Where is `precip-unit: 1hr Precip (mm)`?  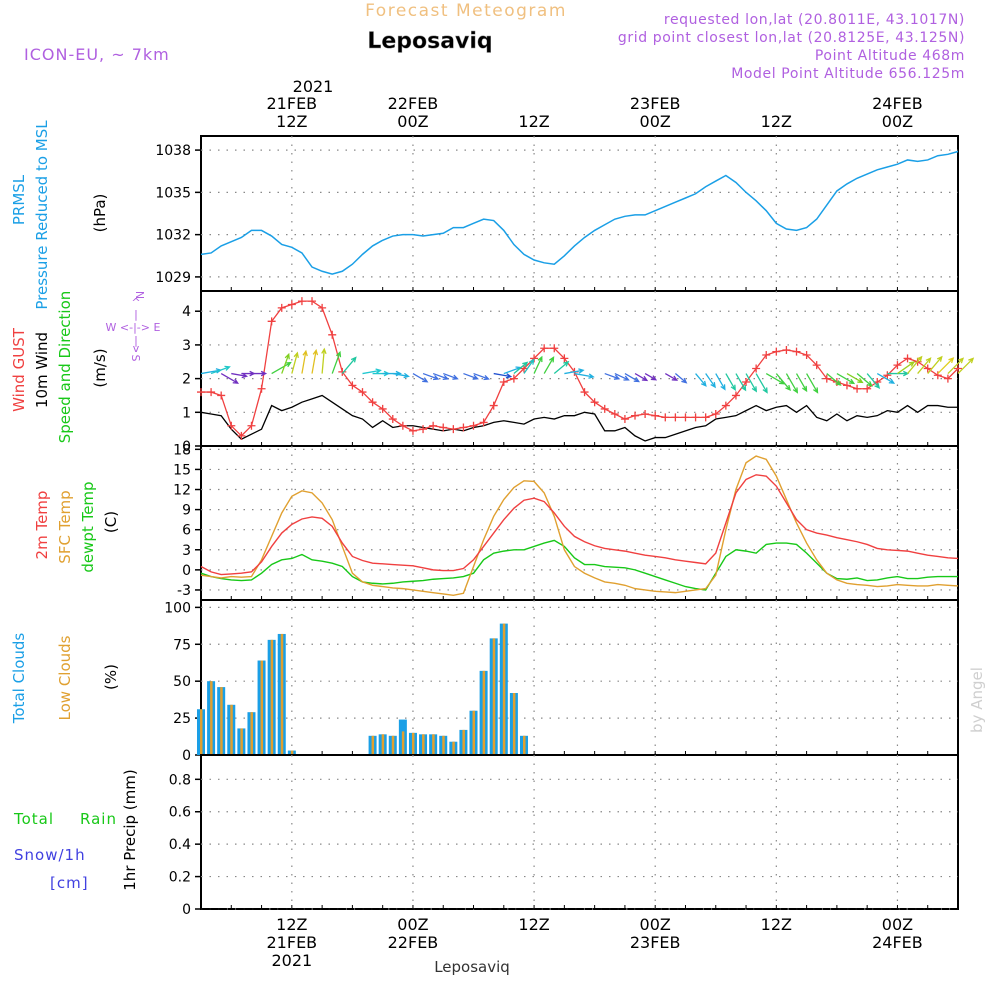
precip-unit: 1hr Precip (mm) is located at coordinates (130, 829).